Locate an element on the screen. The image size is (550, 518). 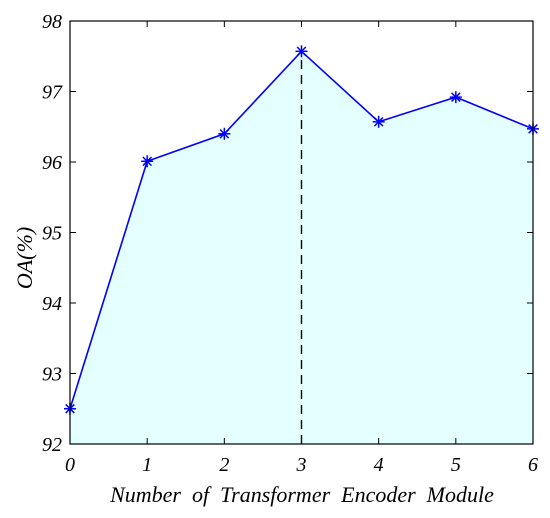
x-axis-label: Number of Transformer Encoder Module is located at coordinates (301, 494).